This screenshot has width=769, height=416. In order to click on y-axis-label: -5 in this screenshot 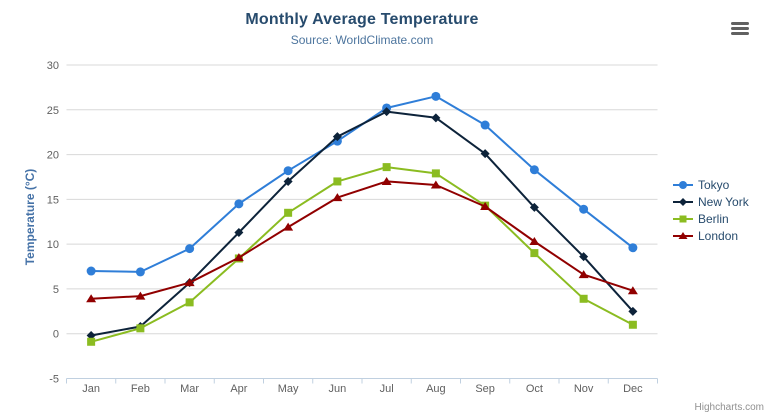, I will do `click(54, 380)`.